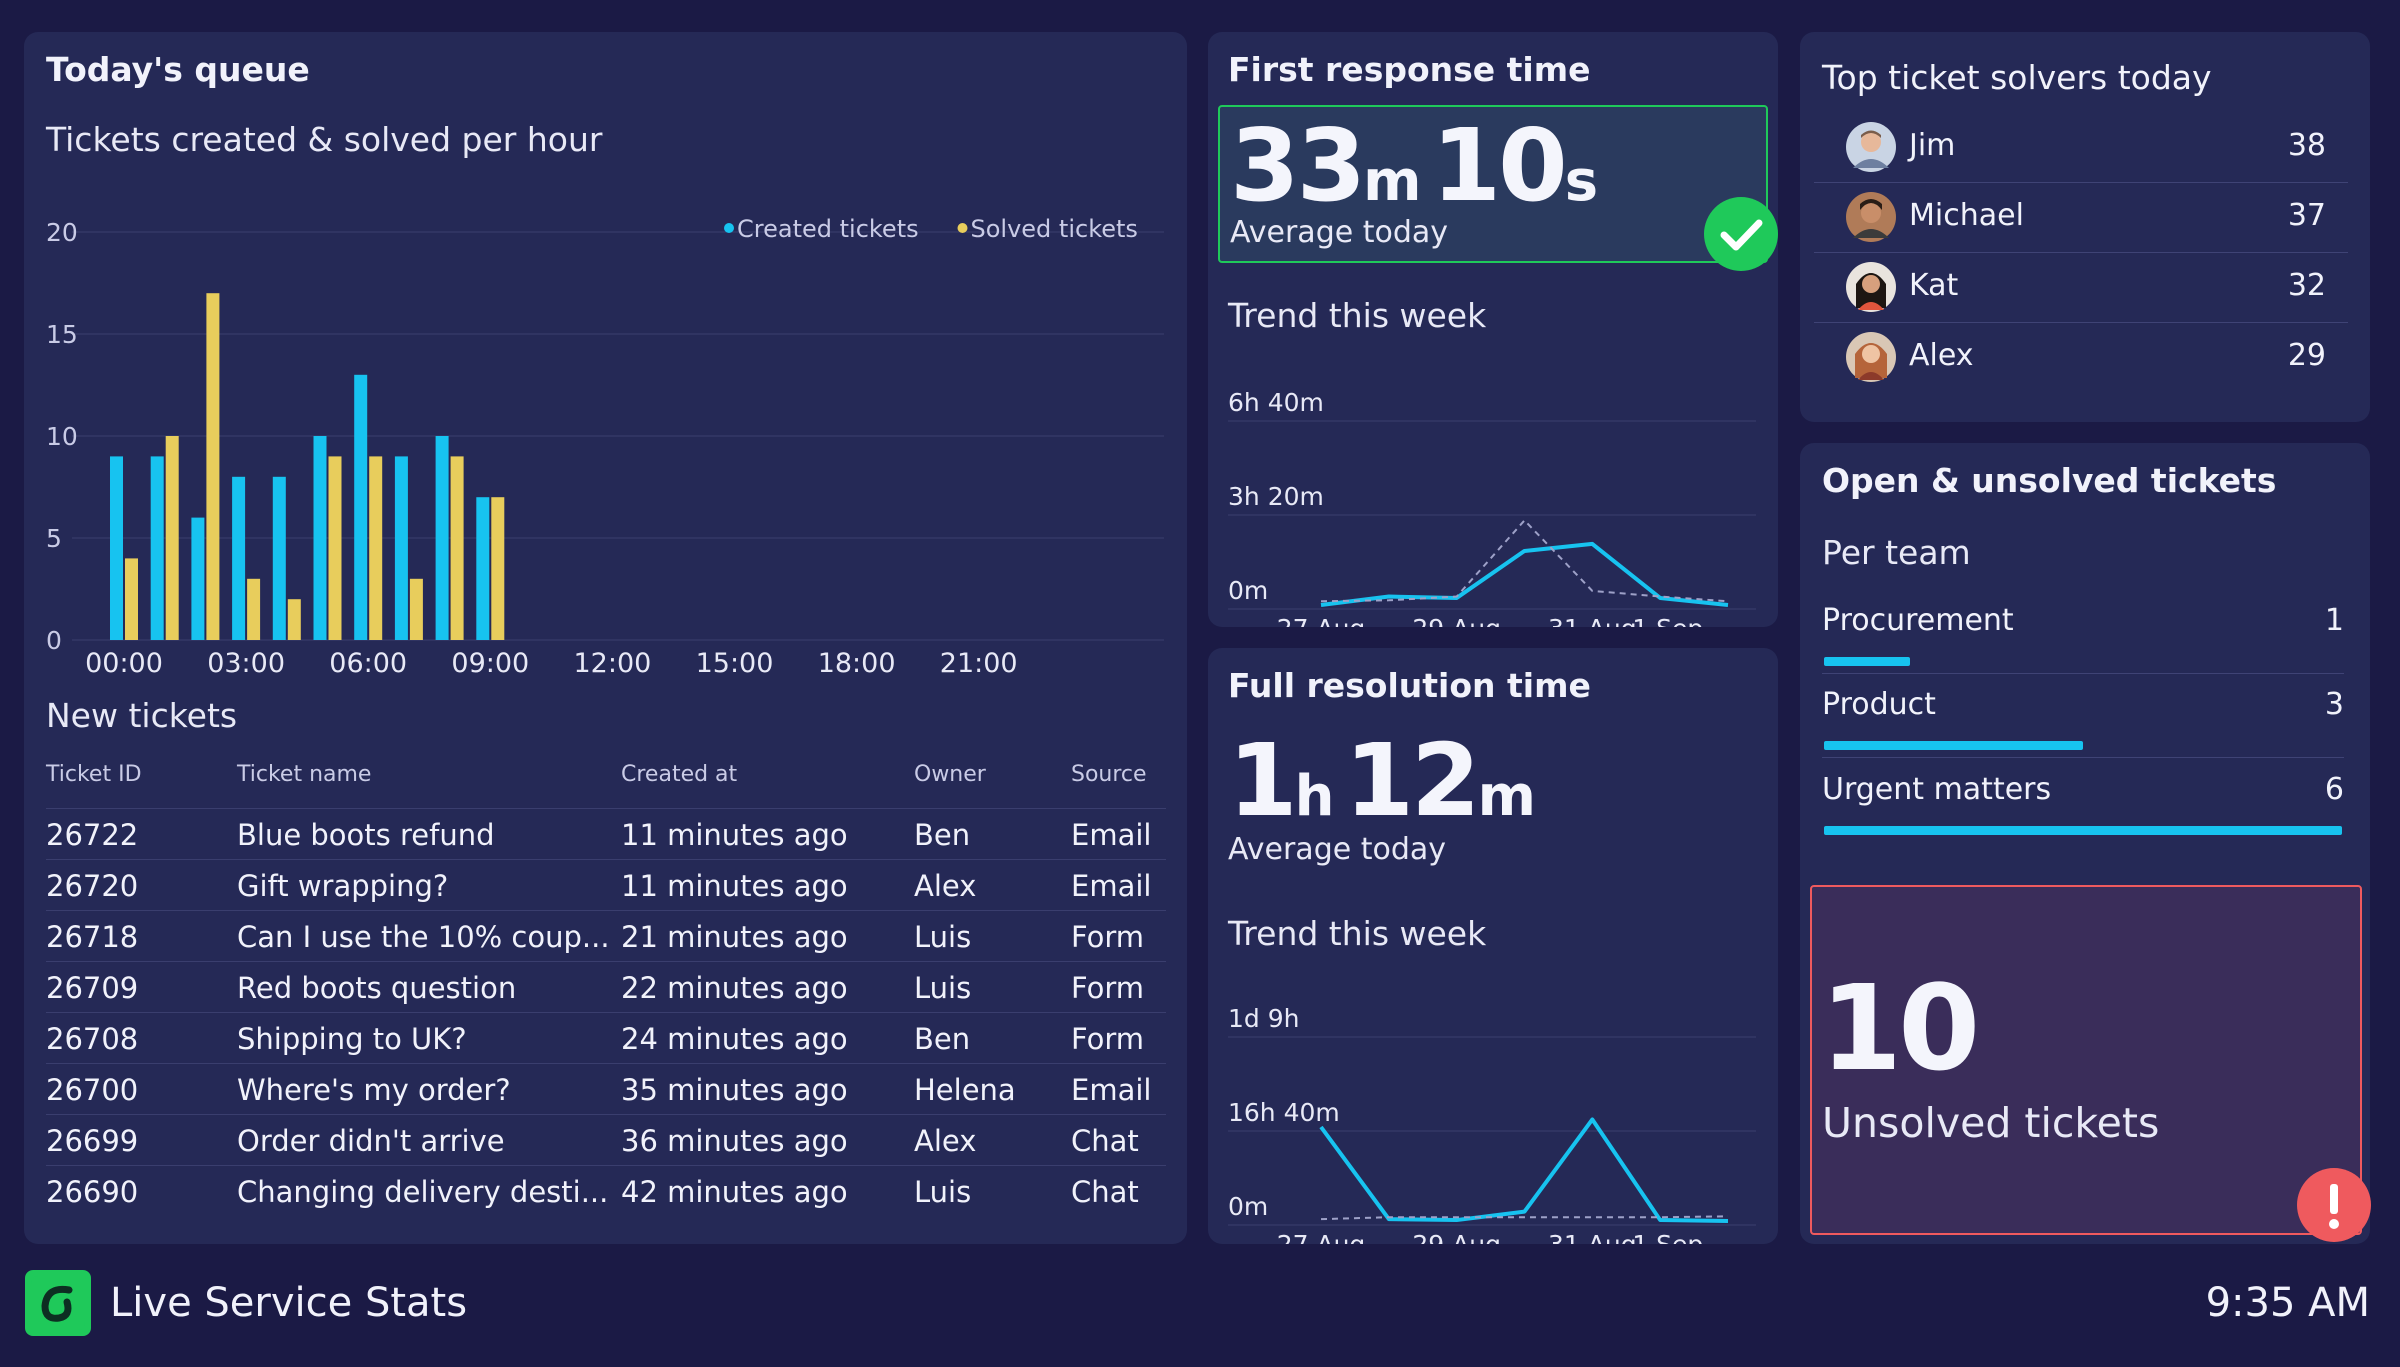  Describe the element at coordinates (1492, 507) in the screenshot. I see `first-response-trend-chart: 0m 3h 20m 6h 40m 27 Aug 29 Aug 31 Aug1 Sep` at that location.